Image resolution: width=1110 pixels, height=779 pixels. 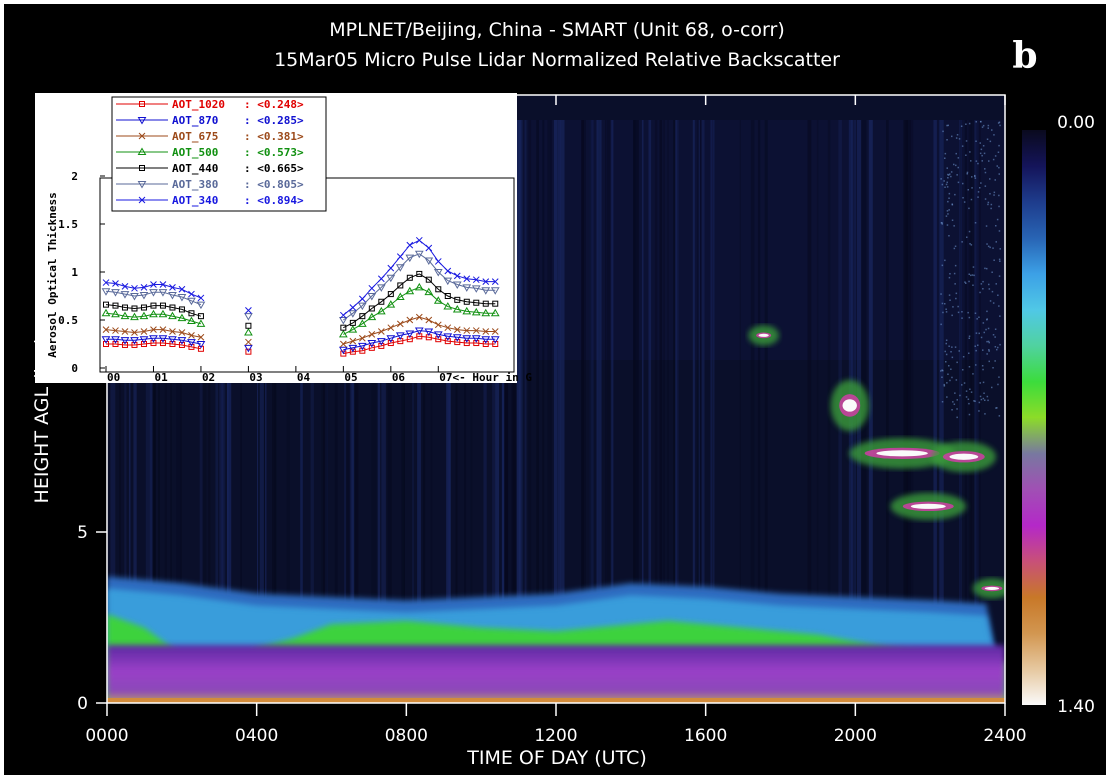 I want to click on inset-axes: 0 0.5 1 1.5 2 00 01 02 03 04 05 06 07 <- Hour in G, so click(x=295, y=277).